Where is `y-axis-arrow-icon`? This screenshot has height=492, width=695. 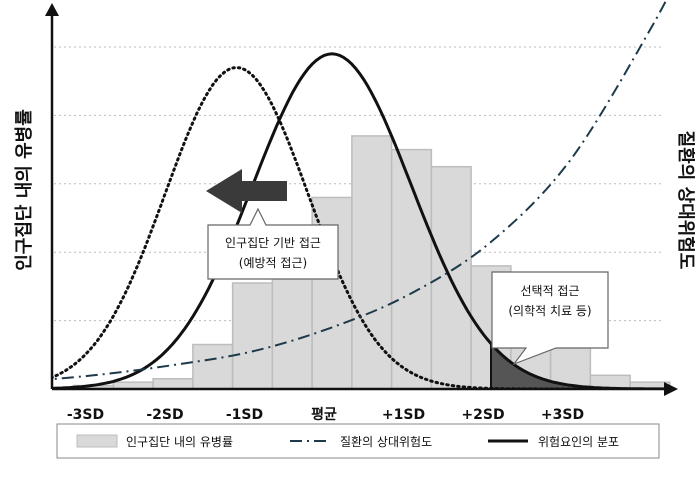
y-axis-arrow-icon is located at coordinates (52, 9).